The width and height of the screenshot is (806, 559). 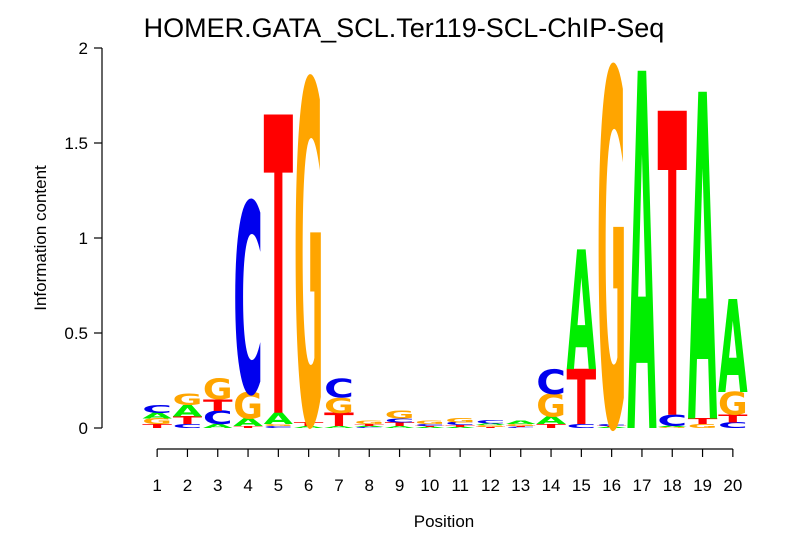 What do you see at coordinates (338, 485) in the screenshot?
I see `x-tick-label: 7` at bounding box center [338, 485].